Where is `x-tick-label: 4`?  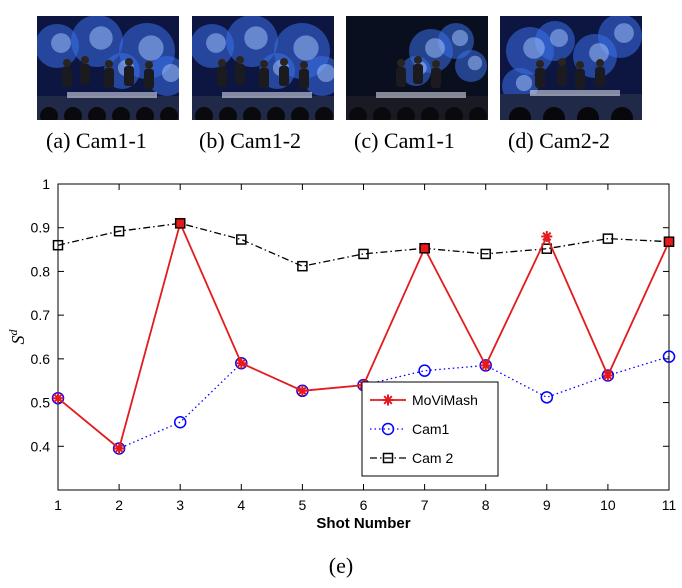 x-tick-label: 4 is located at coordinates (241, 505).